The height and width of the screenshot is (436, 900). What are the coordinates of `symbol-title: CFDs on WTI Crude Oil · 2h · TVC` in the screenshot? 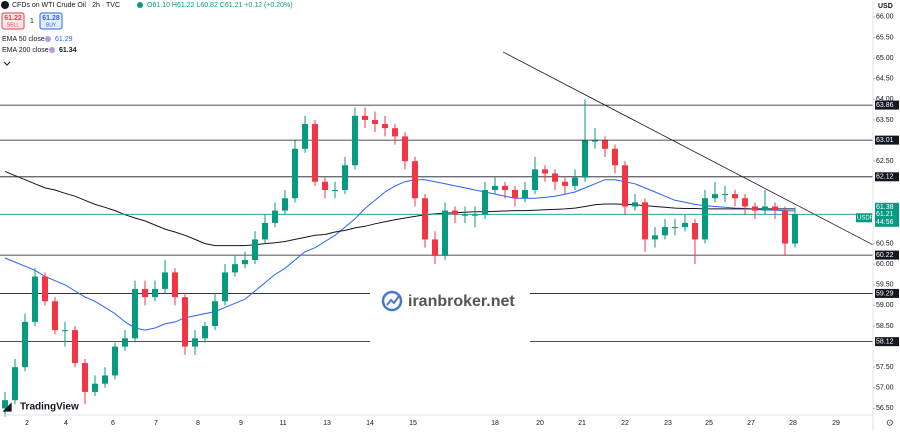 It's located at (66, 5).